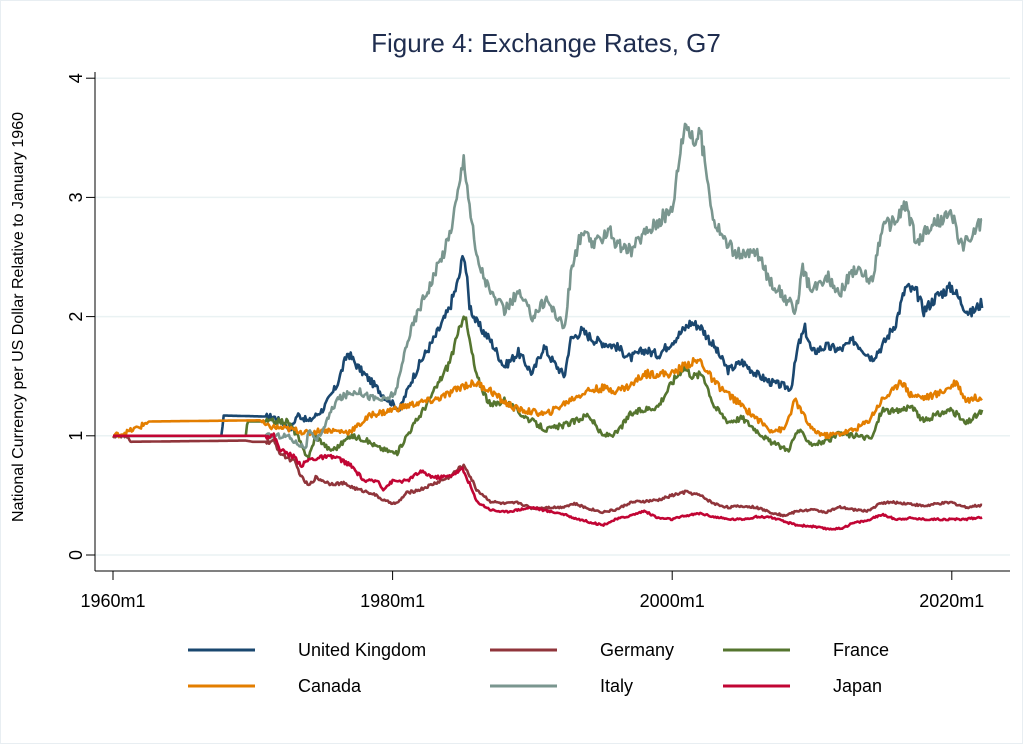  Describe the element at coordinates (861, 650) in the screenshot. I see `legend-label: France` at that location.